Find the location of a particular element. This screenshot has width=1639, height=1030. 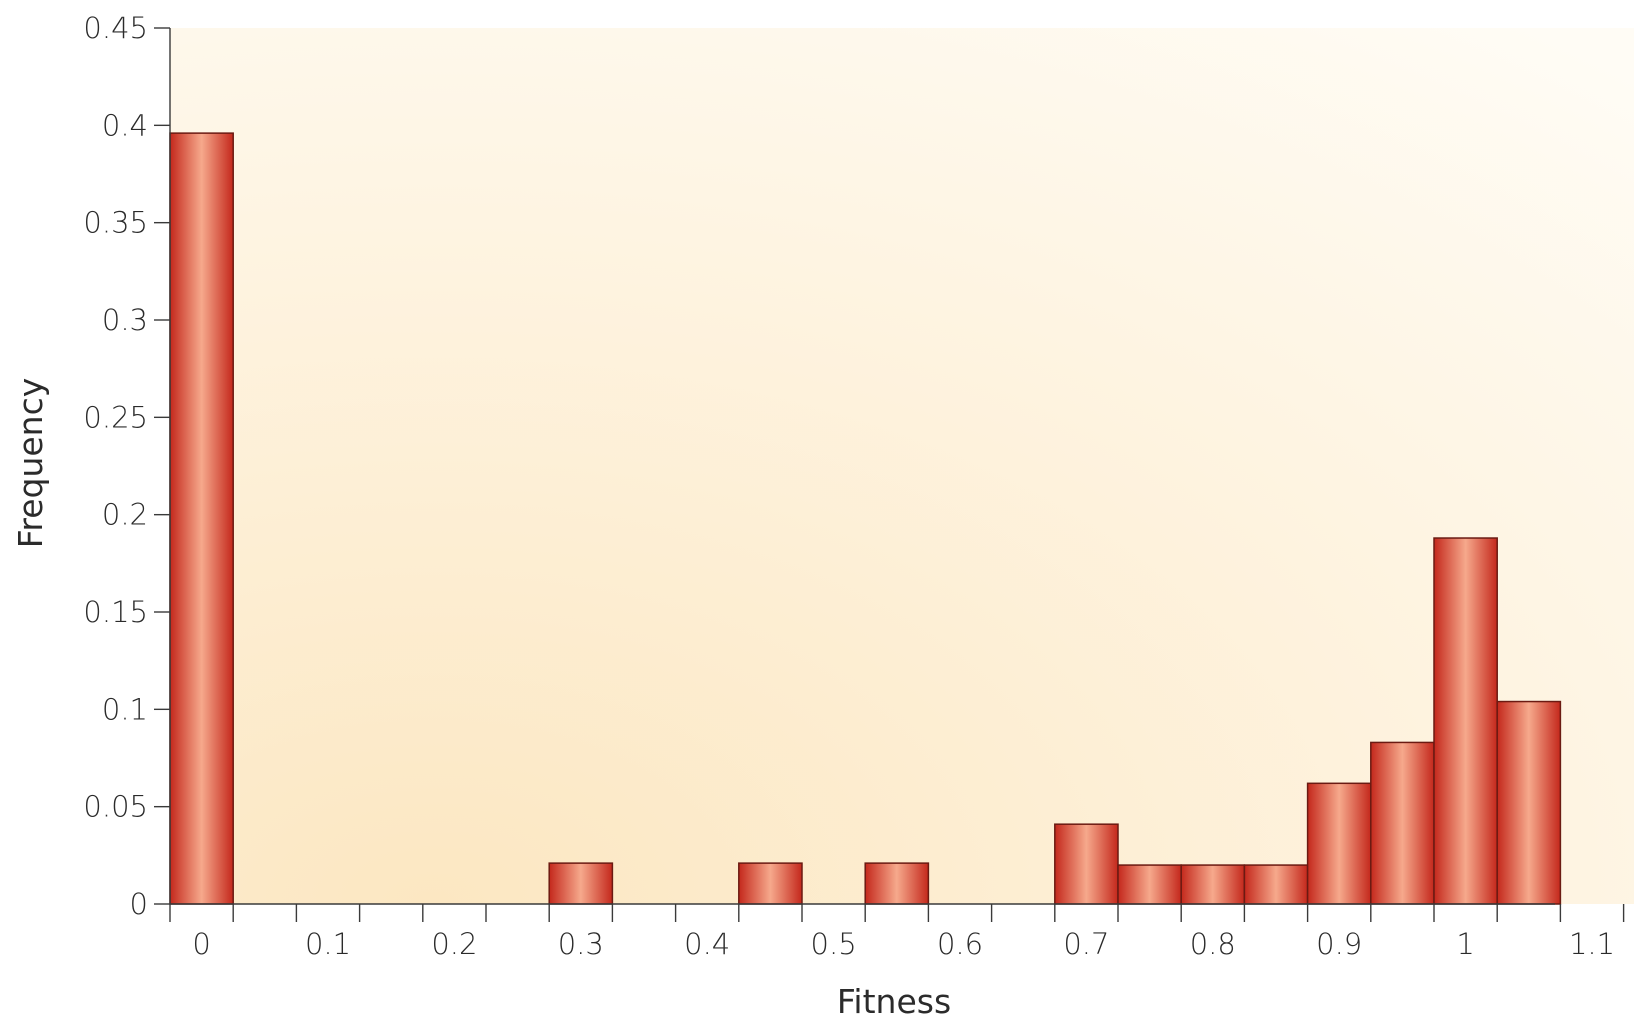

y-tick-label: 0.1 is located at coordinates (125, 709).